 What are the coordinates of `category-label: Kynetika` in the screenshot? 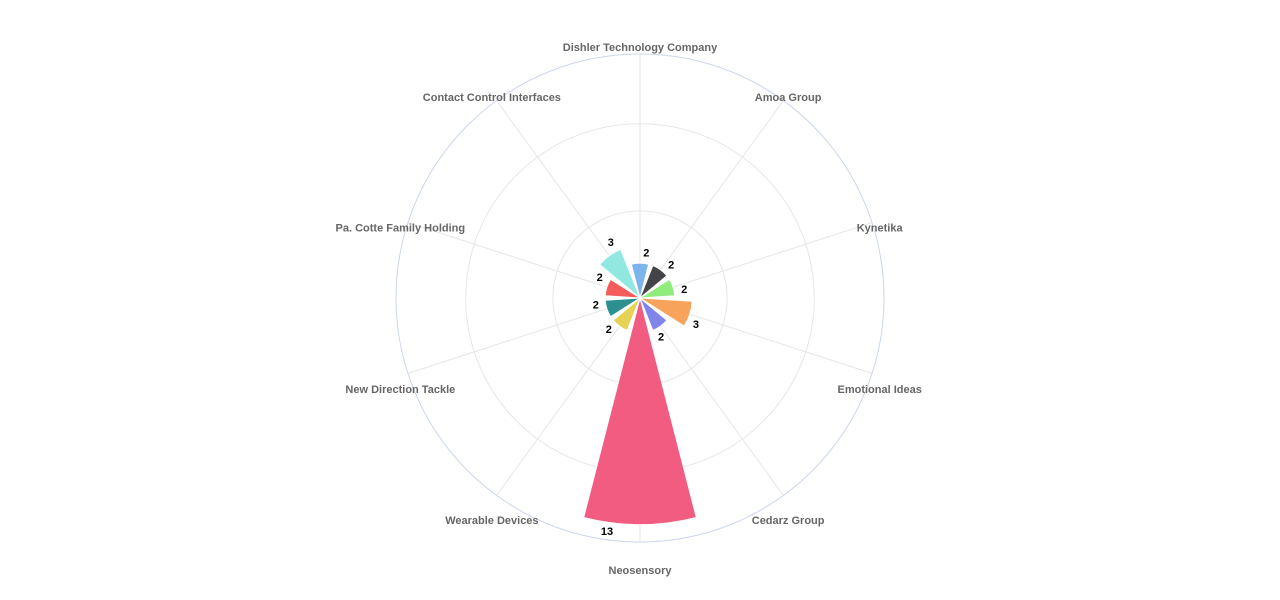 It's located at (880, 229).